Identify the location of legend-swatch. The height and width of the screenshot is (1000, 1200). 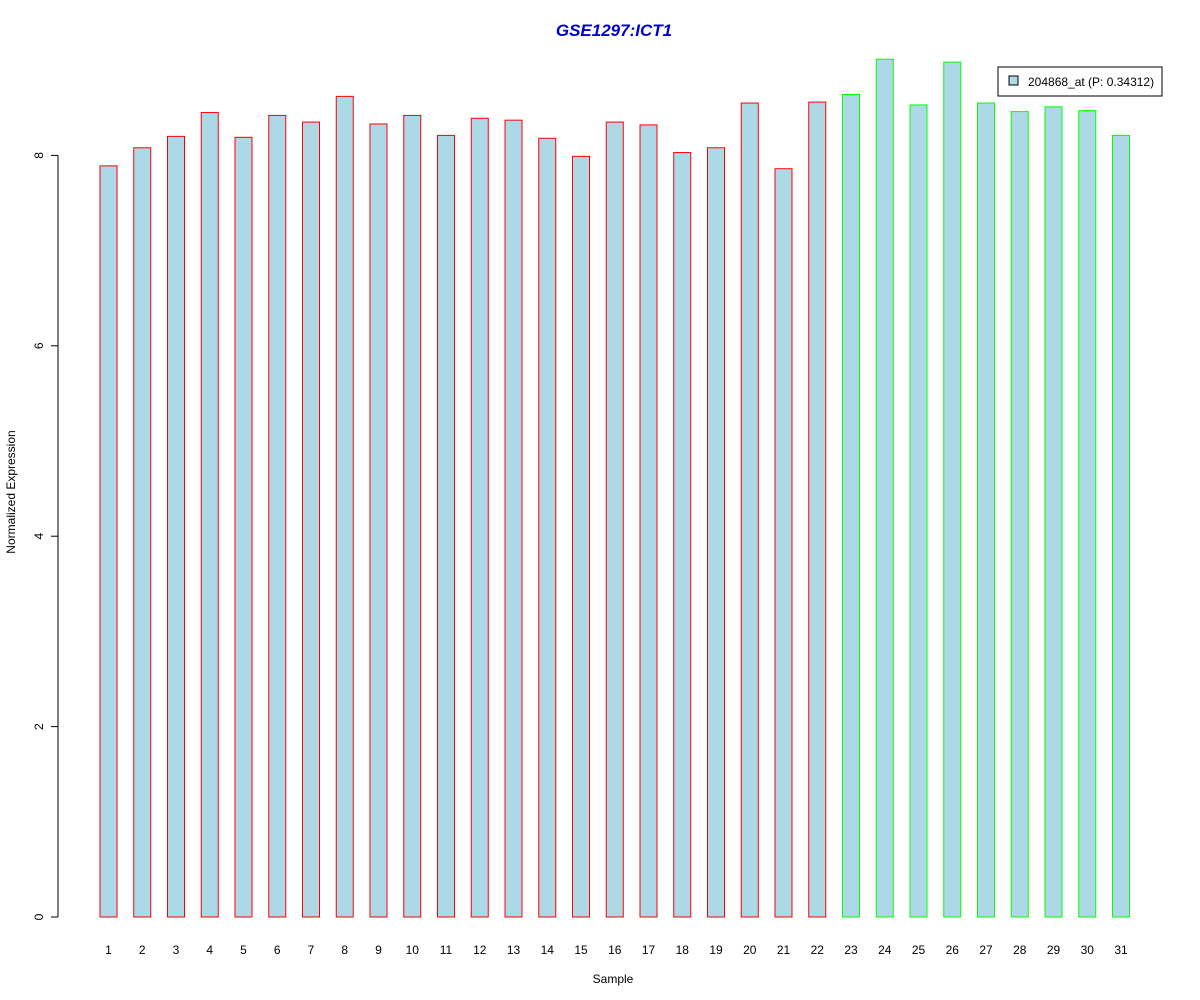
(1013, 80).